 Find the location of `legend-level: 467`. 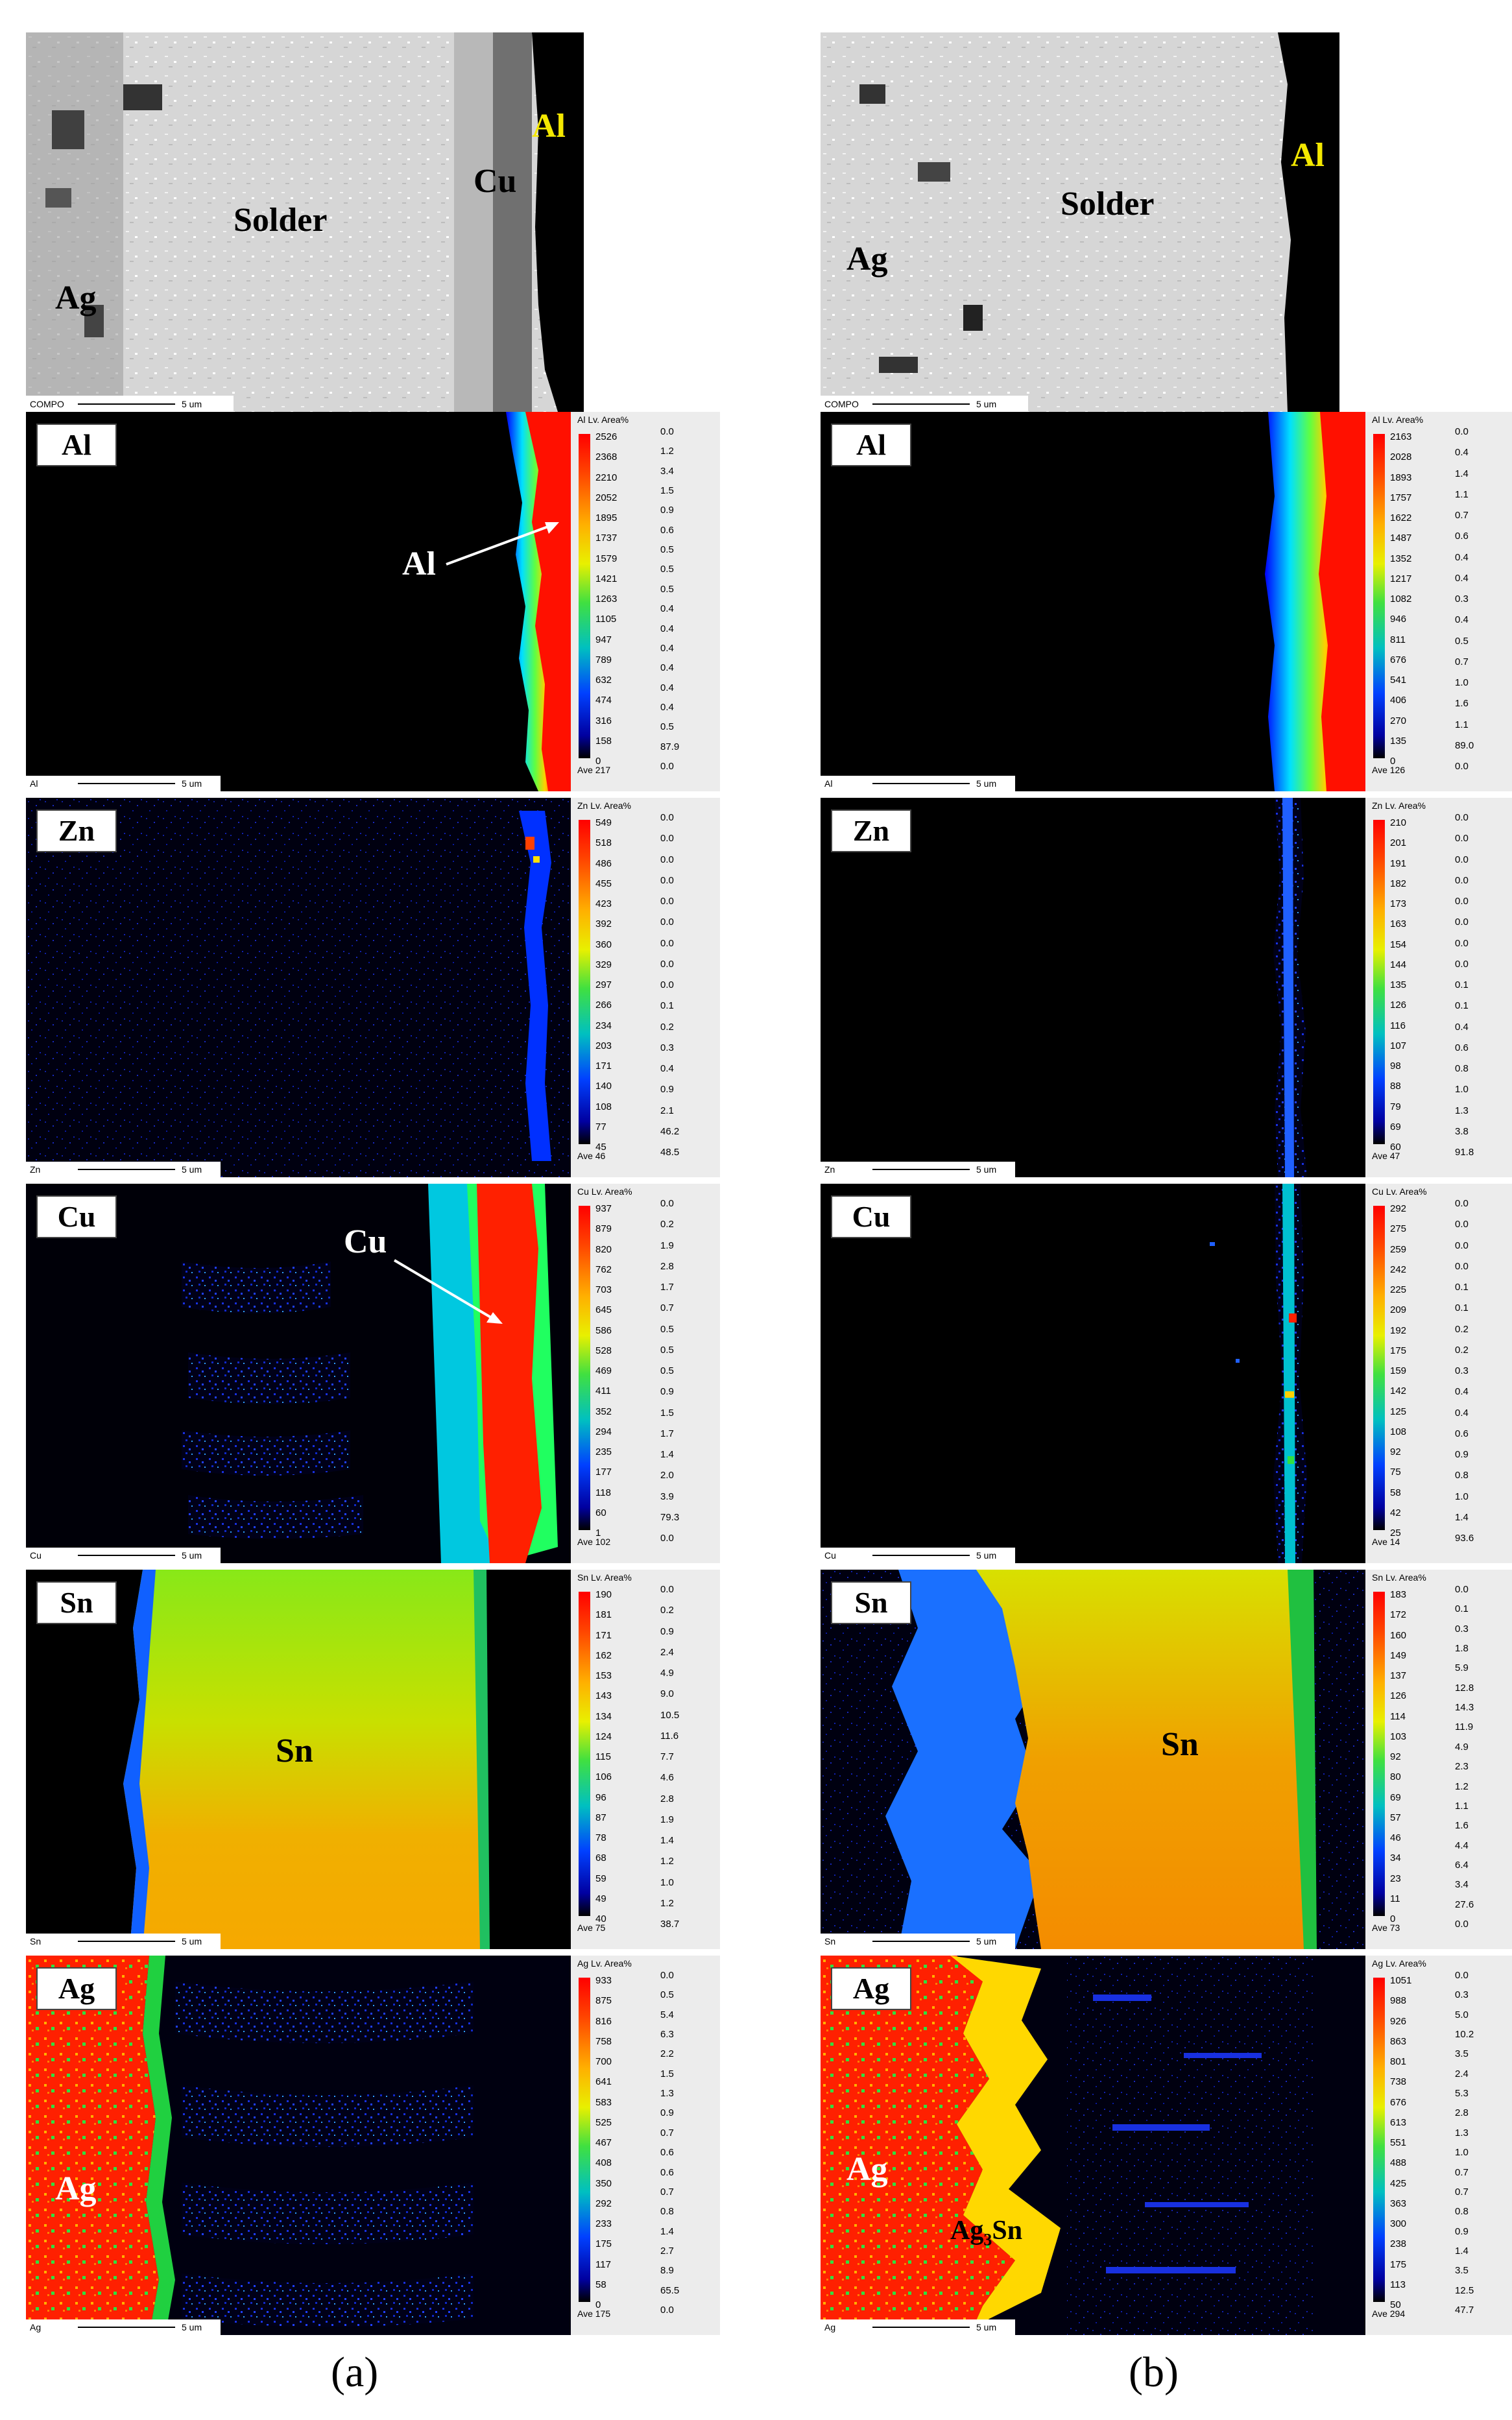

legend-level: 467 is located at coordinates (604, 2143).